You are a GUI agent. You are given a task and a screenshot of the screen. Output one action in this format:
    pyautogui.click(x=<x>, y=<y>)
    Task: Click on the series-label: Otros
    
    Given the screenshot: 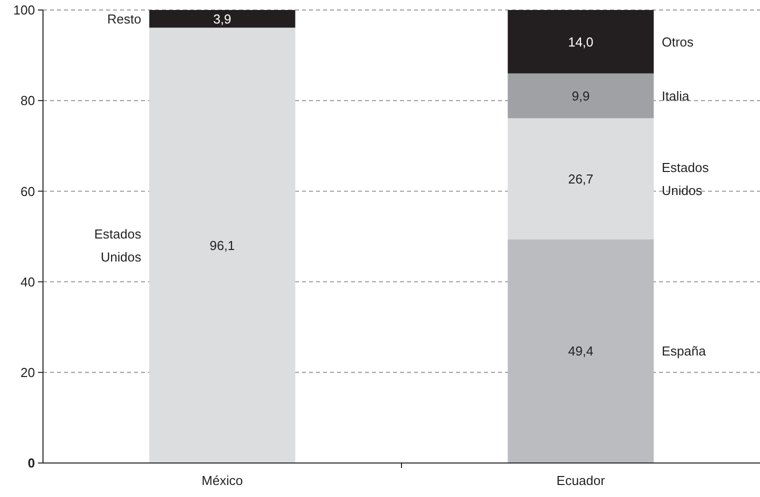 What is the action you would take?
    pyautogui.click(x=678, y=42)
    